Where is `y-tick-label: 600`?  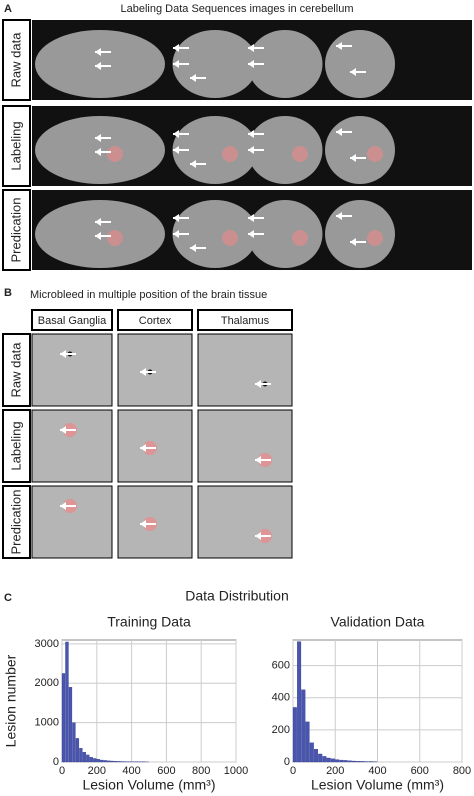
y-tick-label: 600 is located at coordinates (281, 666).